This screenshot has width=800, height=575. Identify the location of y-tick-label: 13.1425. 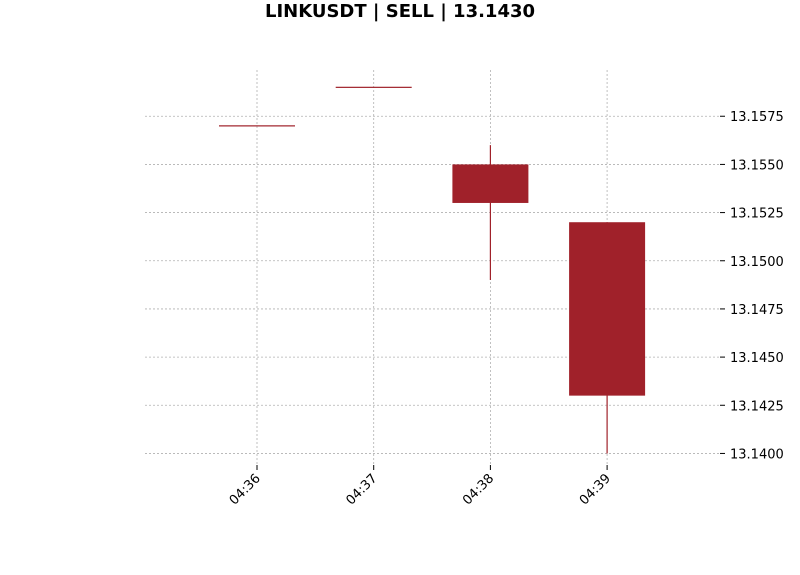
(757, 406).